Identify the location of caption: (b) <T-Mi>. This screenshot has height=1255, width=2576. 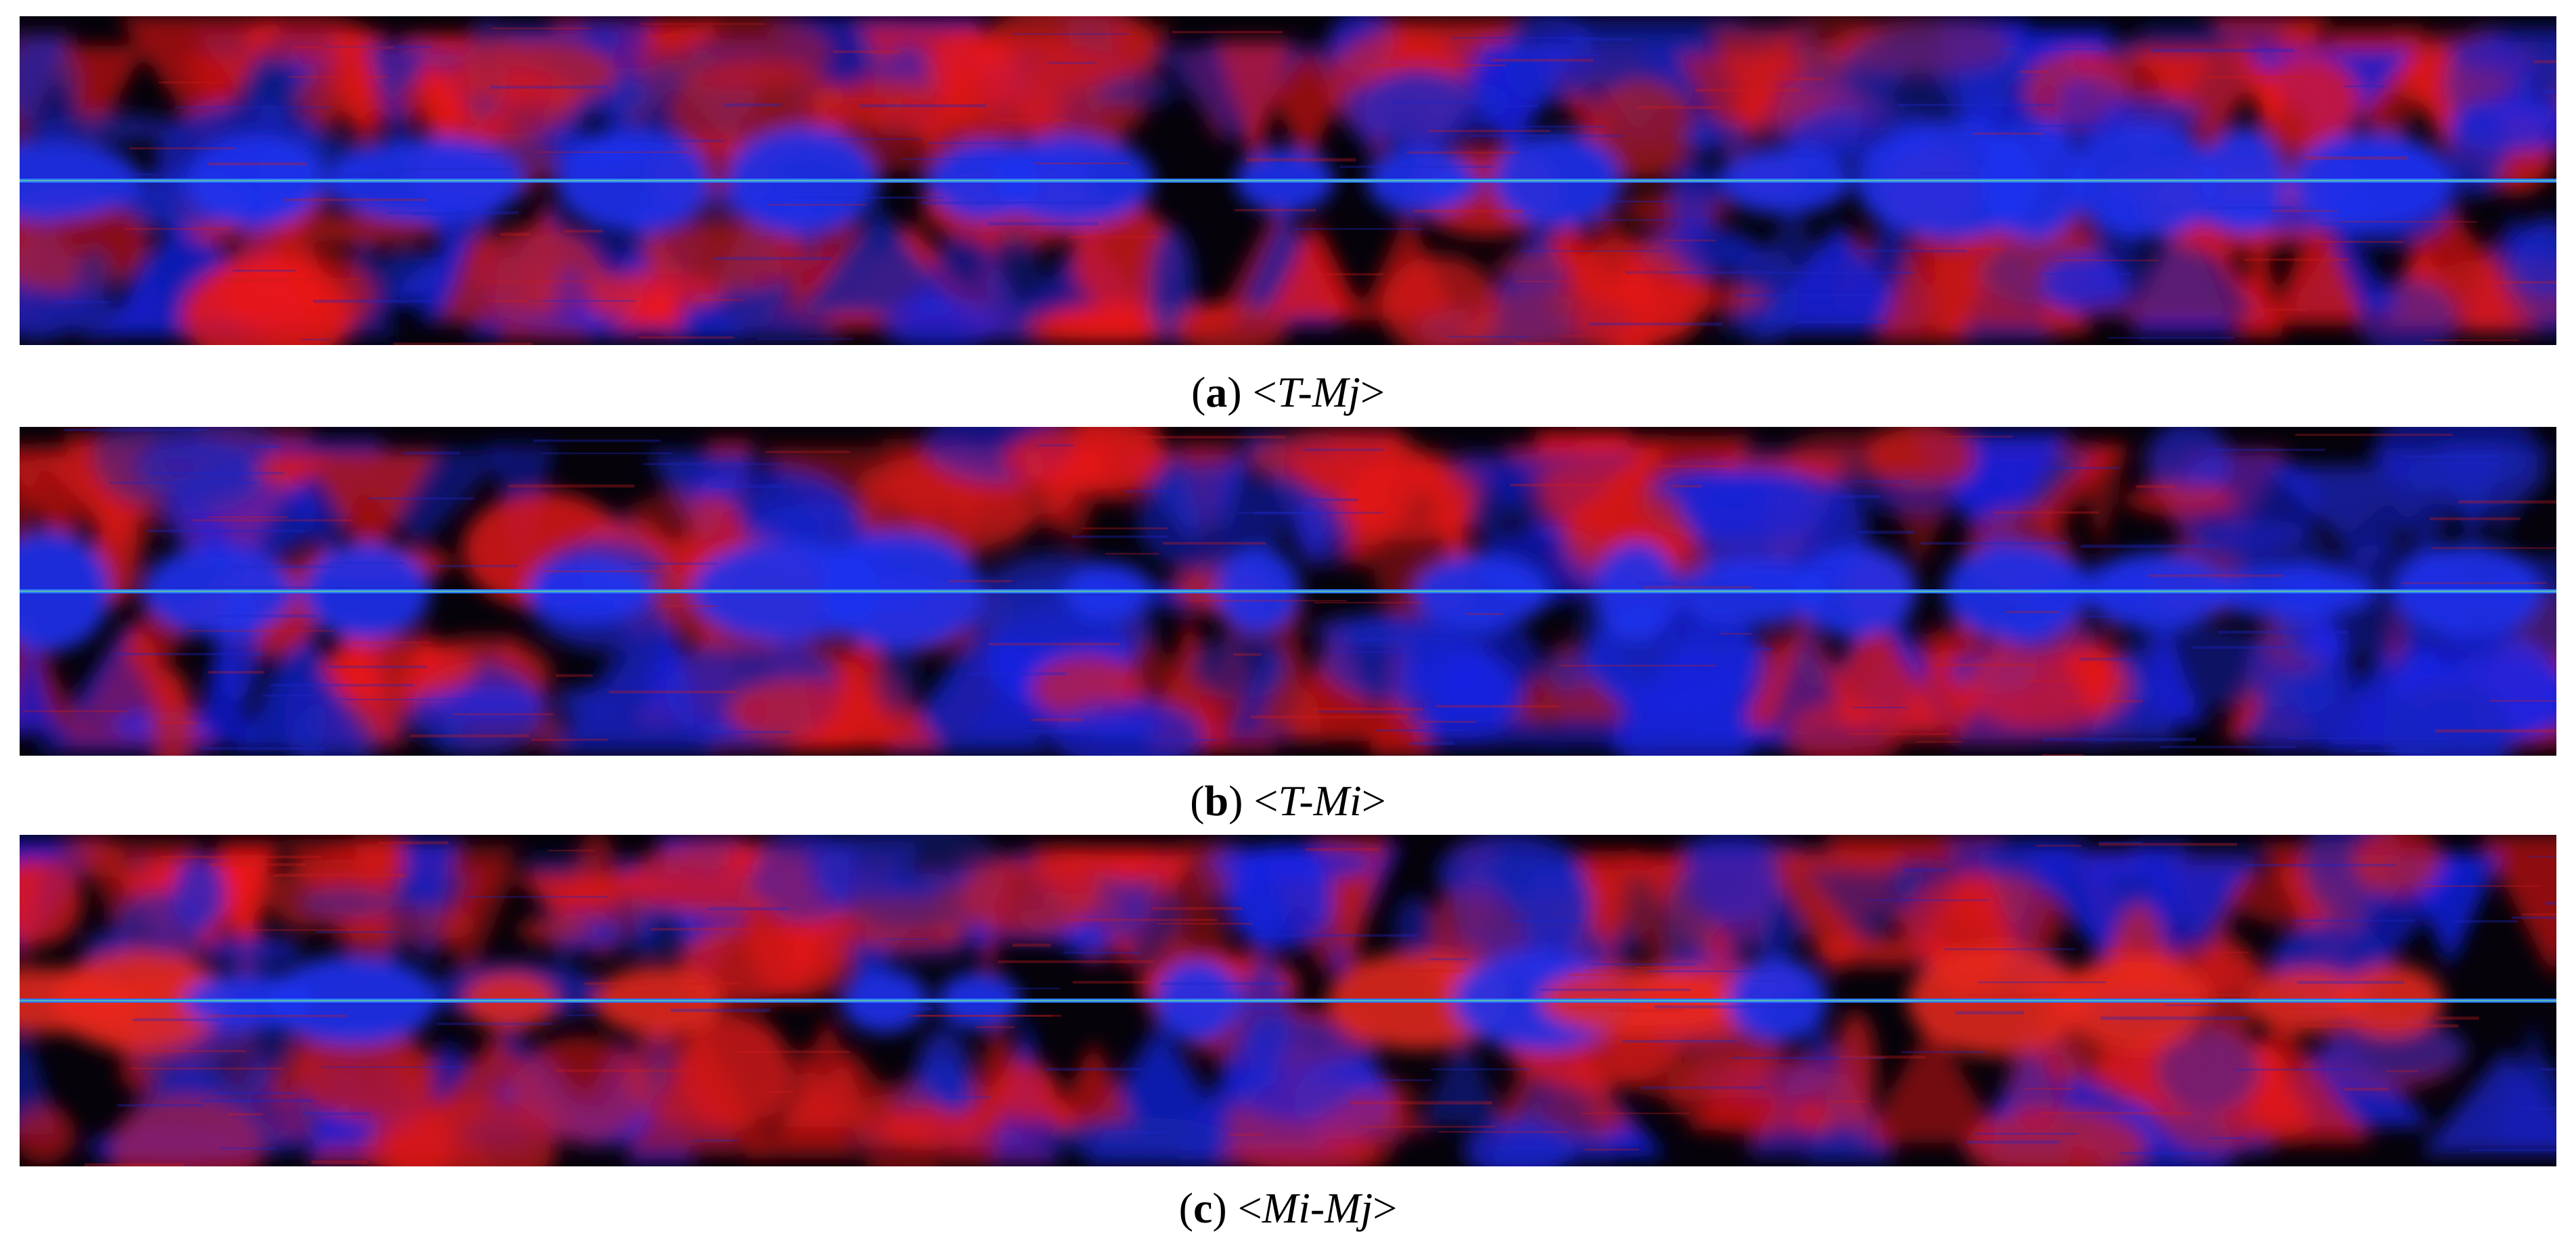
(1288, 801).